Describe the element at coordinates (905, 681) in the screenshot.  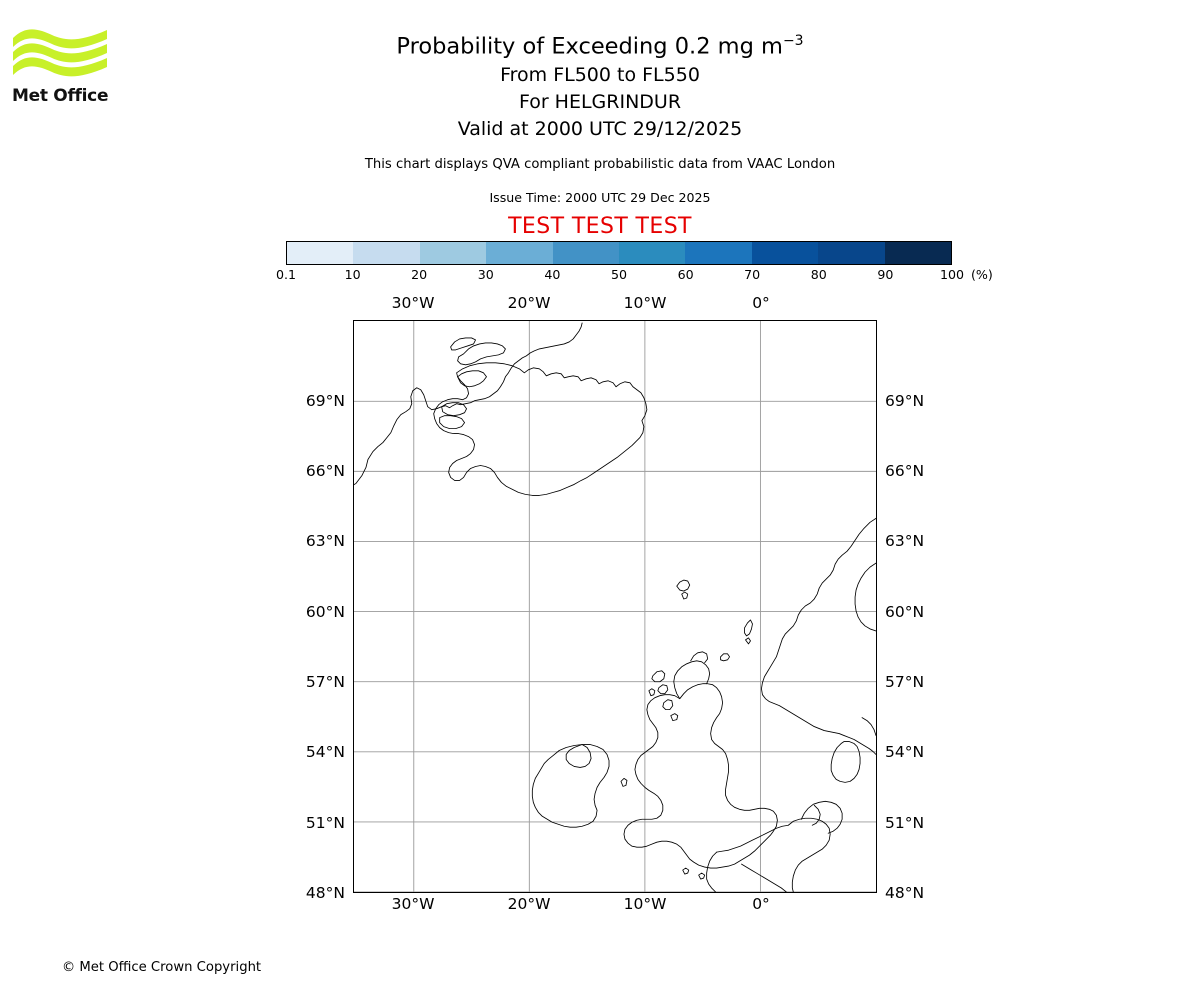
I see `lat-label-right-3: 57°N` at that location.